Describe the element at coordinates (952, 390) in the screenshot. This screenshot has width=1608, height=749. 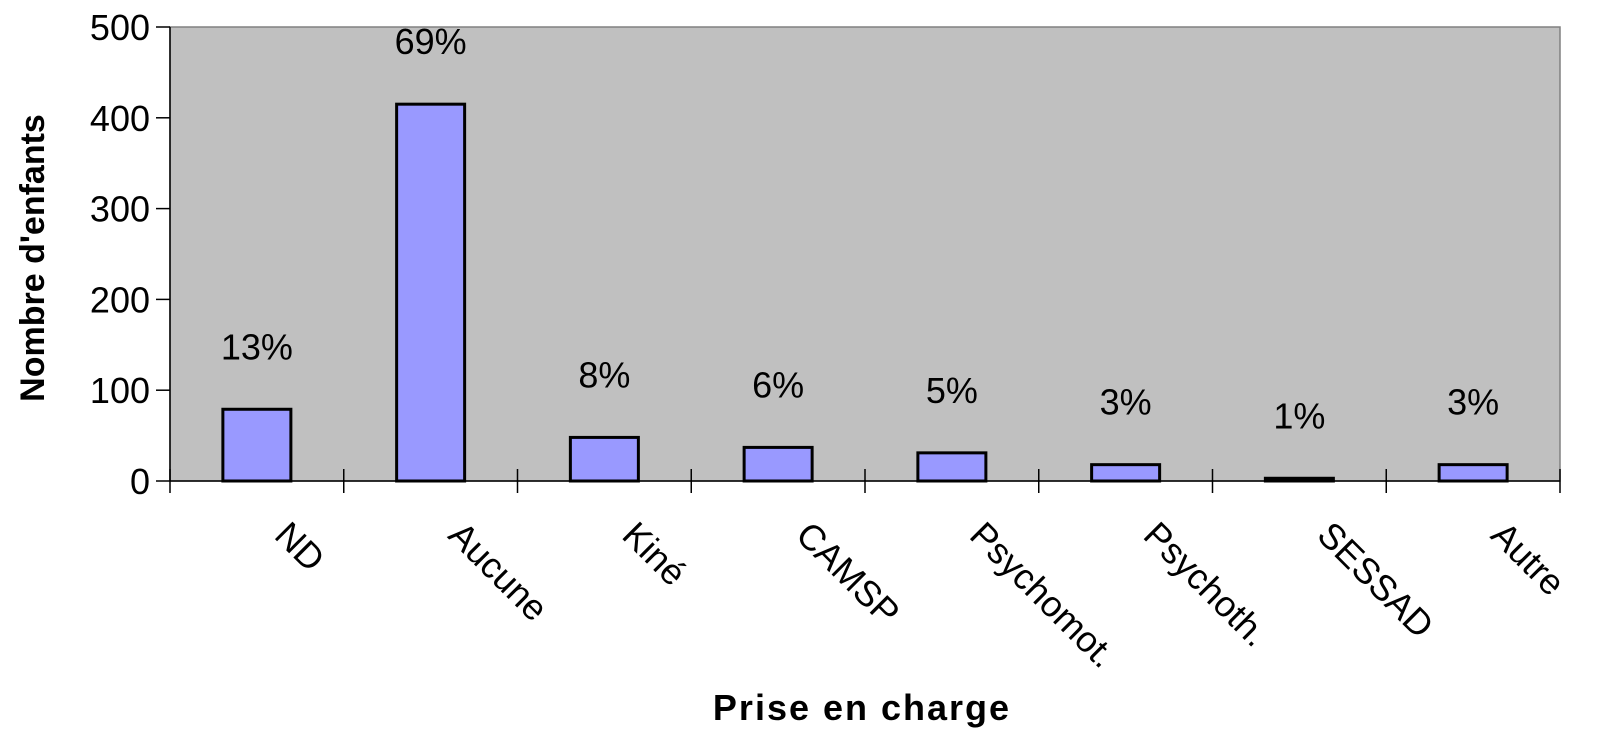
I see `data-label: 5%` at that location.